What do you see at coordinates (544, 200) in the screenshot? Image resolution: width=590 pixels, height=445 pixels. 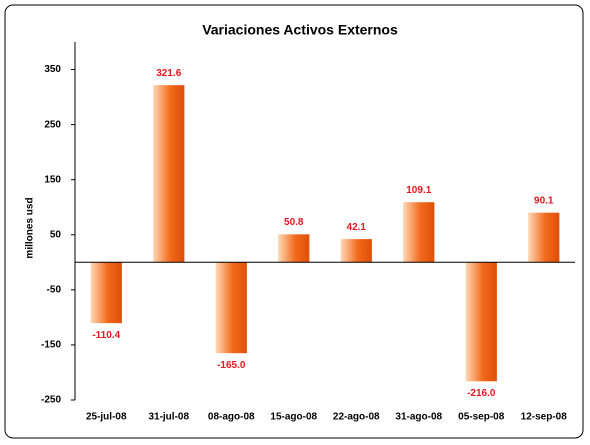 I see `data-label: 90.1` at bounding box center [544, 200].